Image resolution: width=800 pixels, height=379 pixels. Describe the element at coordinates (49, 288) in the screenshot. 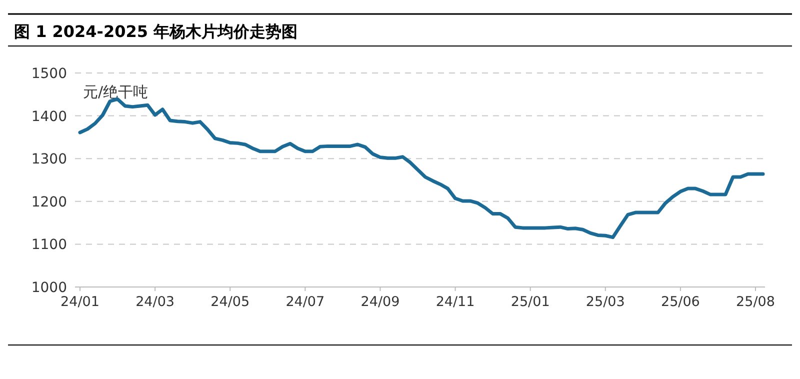

I see `ytick: 1000` at that location.